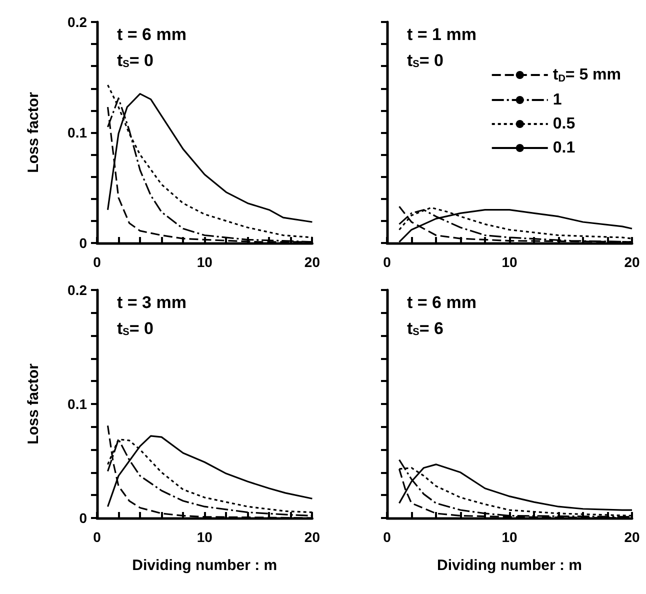 The height and width of the screenshot is (594, 646). Describe the element at coordinates (151, 302) in the screenshot. I see `annotation: t = 3 mm` at that location.